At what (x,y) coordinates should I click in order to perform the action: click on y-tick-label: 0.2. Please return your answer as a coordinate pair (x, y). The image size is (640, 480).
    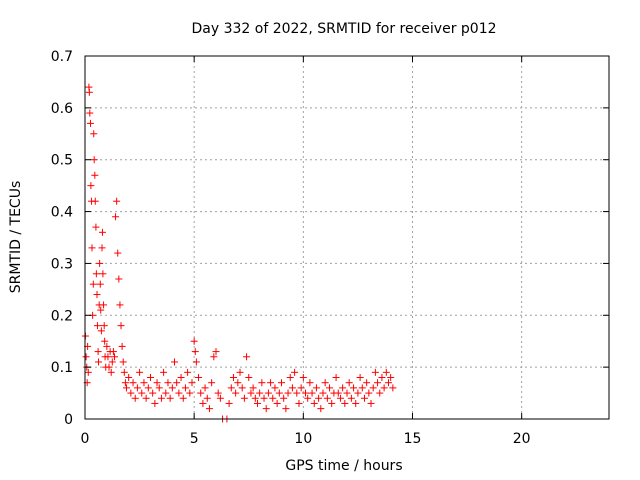
    Looking at the image, I should click on (62, 316).